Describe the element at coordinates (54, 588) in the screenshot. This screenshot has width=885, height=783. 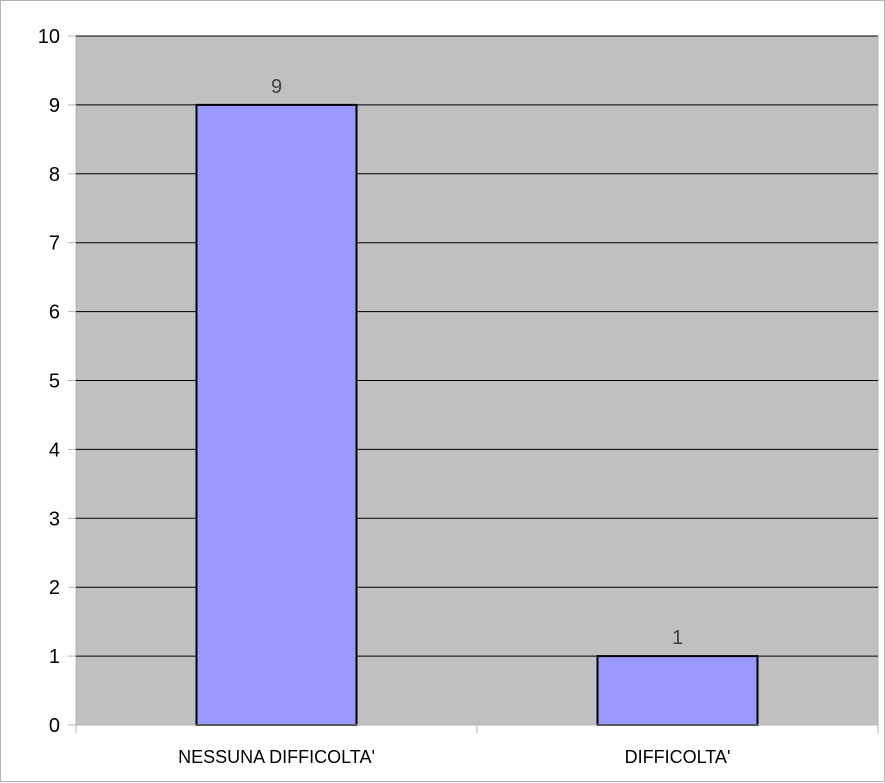
I see `y-tick-label-2: 2` at that location.